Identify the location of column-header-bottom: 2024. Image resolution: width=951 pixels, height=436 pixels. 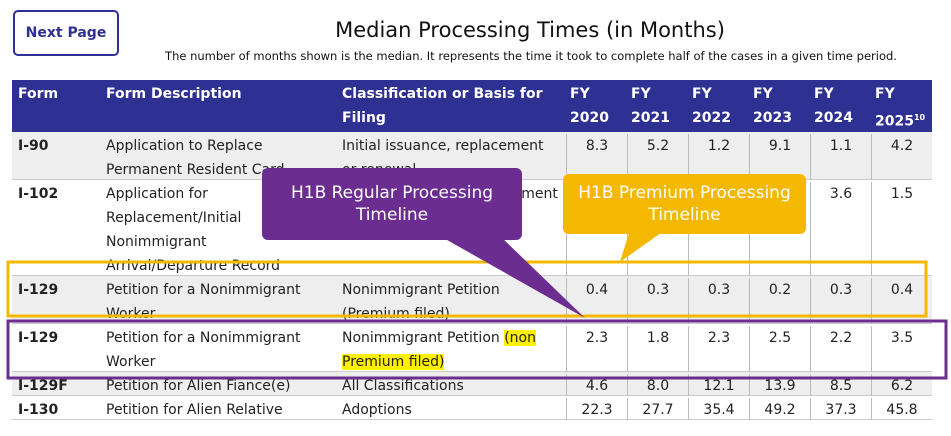
(833, 118).